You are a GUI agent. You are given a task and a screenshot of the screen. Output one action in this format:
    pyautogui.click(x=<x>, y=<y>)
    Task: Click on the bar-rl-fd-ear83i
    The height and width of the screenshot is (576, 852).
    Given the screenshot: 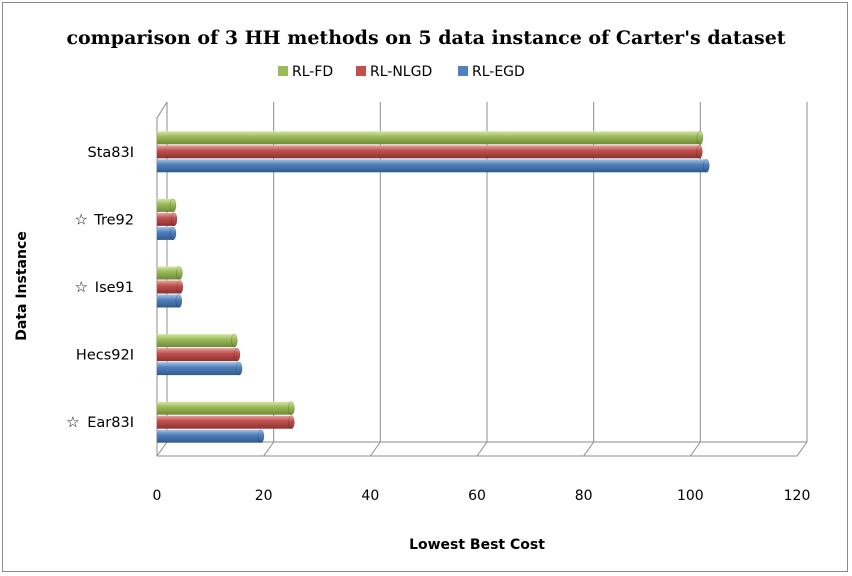 What is the action you would take?
    pyautogui.click(x=224, y=408)
    